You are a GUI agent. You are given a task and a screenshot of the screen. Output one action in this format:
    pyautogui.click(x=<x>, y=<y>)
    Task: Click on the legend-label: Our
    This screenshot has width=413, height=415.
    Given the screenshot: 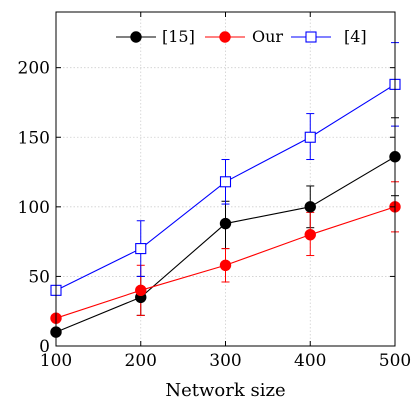 What is the action you would take?
    pyautogui.click(x=267, y=36)
    